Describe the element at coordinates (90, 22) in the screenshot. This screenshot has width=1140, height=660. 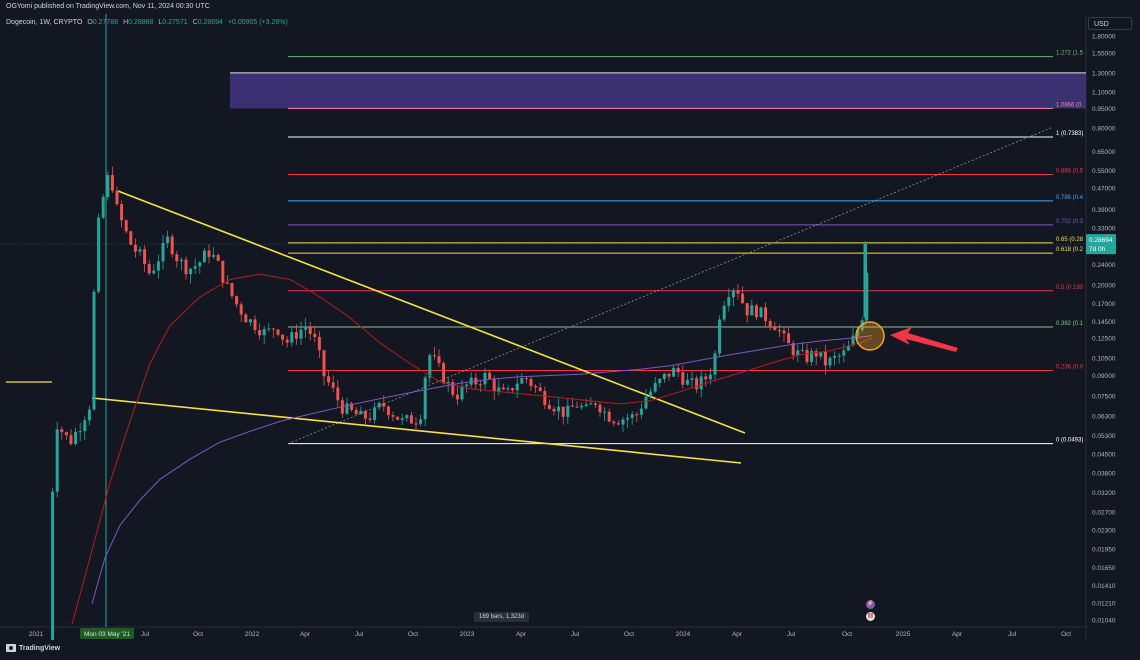
I see `open-label: O` at that location.